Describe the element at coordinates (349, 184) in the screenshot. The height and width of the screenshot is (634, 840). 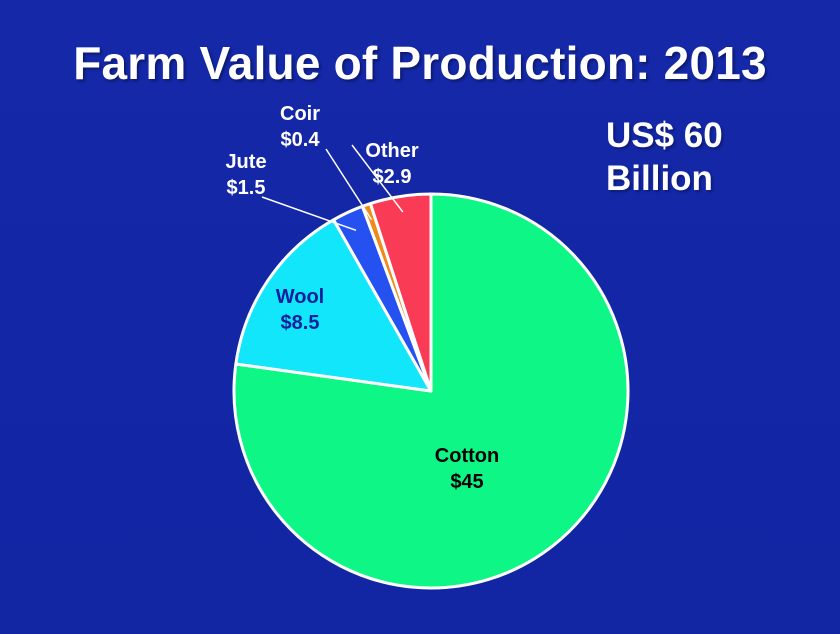
I see `leader-line-coir` at that location.